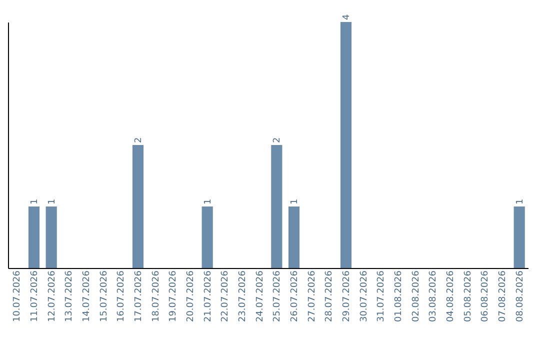 Image resolution: width=540 pixels, height=340 pixels. What do you see at coordinates (399, 296) in the screenshot?
I see `x-tick-label: 01.08.2026` at bounding box center [399, 296].